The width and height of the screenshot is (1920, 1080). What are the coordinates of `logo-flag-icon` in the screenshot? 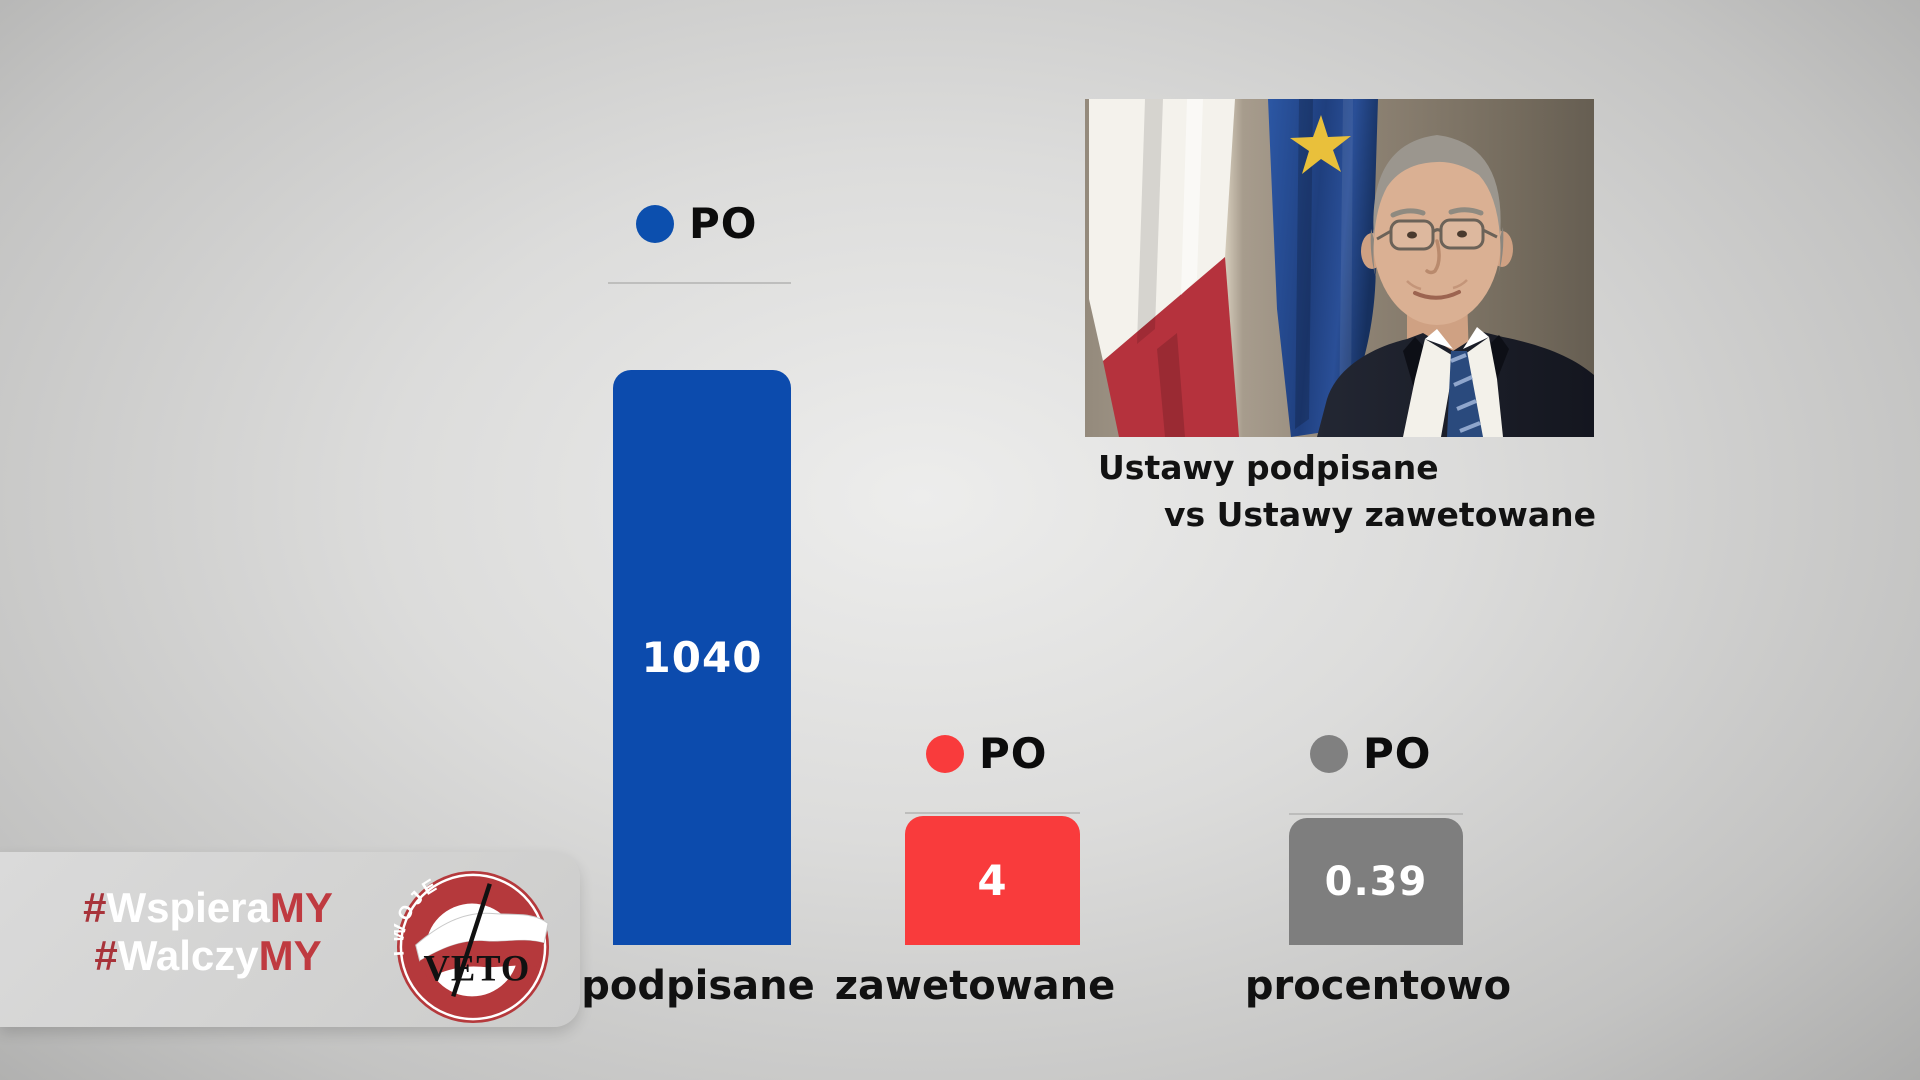 It's located at (482, 945).